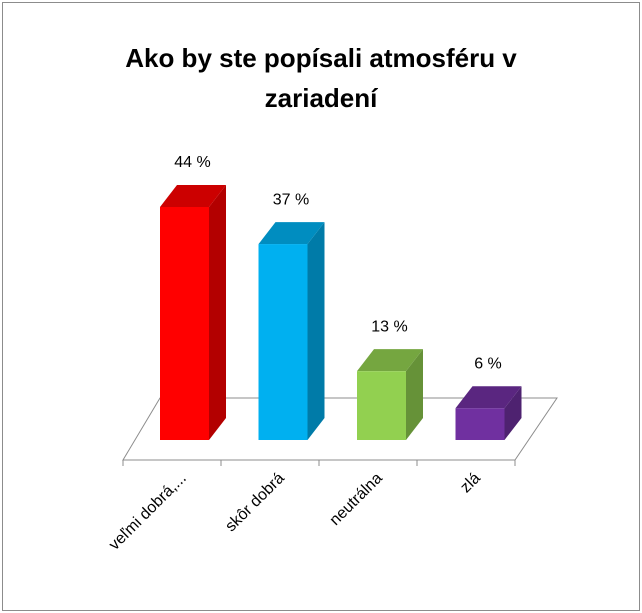  I want to click on data-label: 44 %, so click(192, 162).